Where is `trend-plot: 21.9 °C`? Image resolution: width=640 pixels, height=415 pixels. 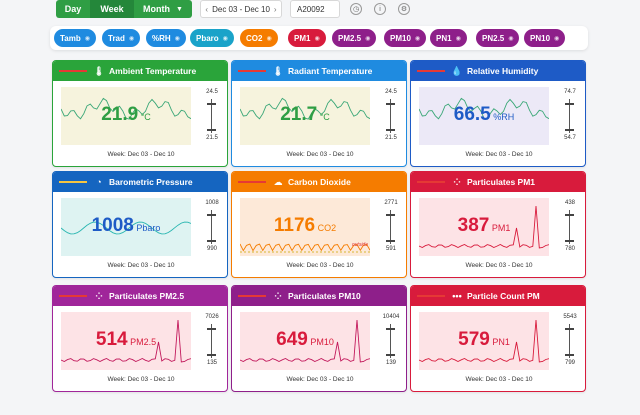
trend-plot: 21.9 °C is located at coordinates (126, 116).